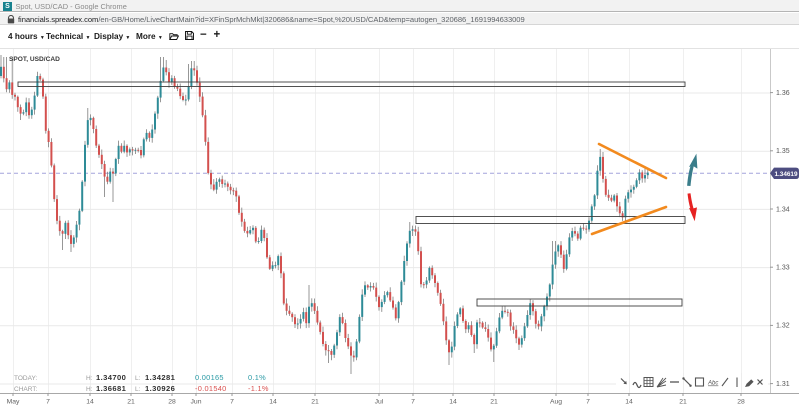 This screenshot has height=408, width=799. I want to click on svg-text: Abc, so click(712, 384).